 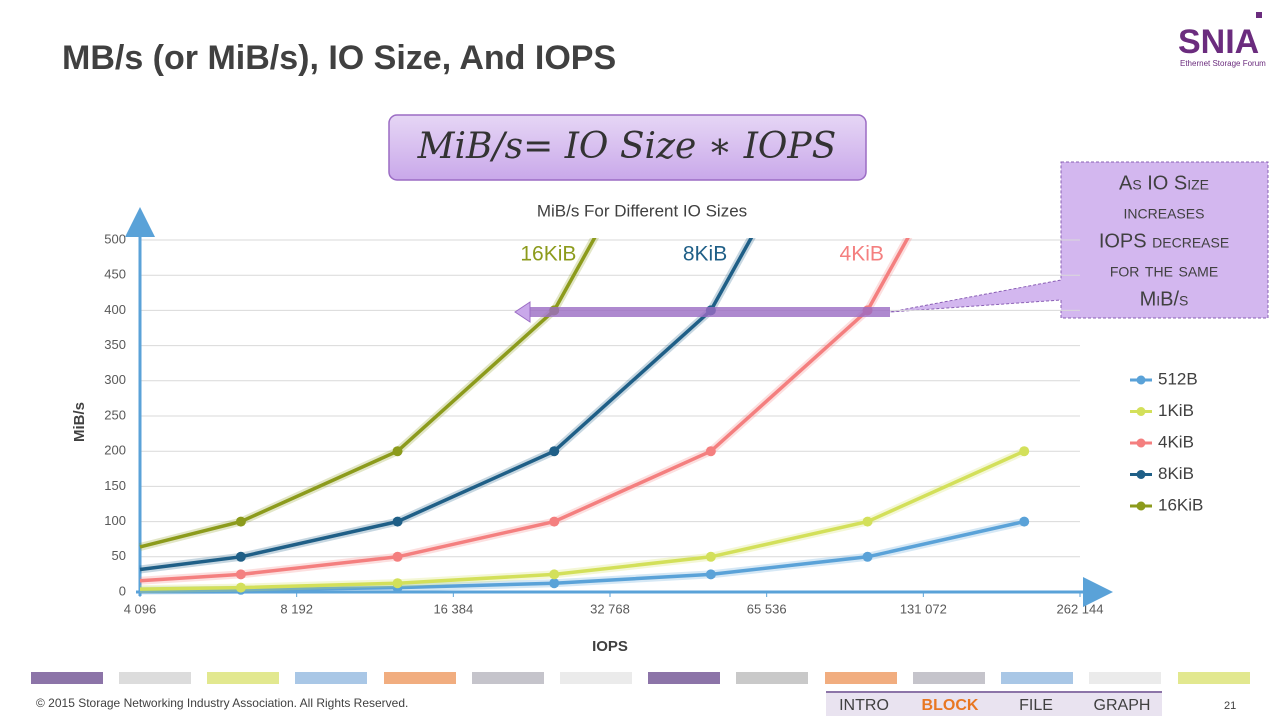 What do you see at coordinates (115, 344) in the screenshot?
I see `y-tick-label: 350` at bounding box center [115, 344].